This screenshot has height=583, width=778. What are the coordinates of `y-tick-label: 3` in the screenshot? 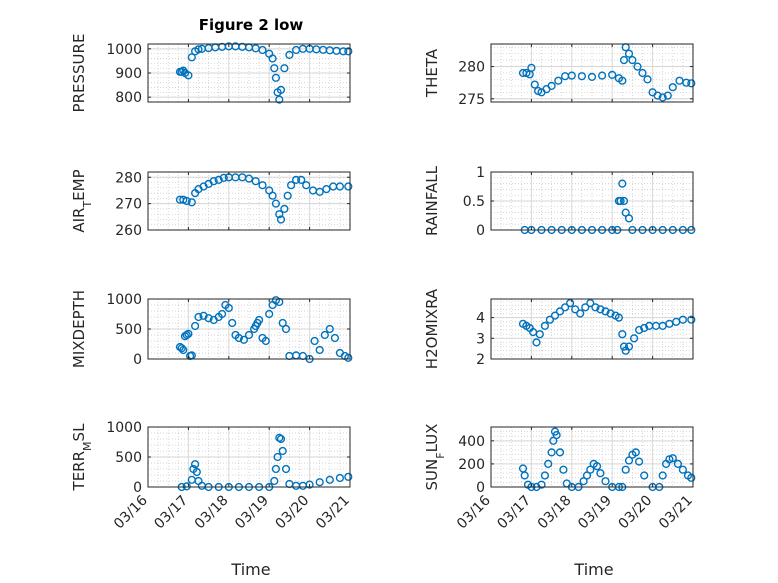 It's located at (480, 339).